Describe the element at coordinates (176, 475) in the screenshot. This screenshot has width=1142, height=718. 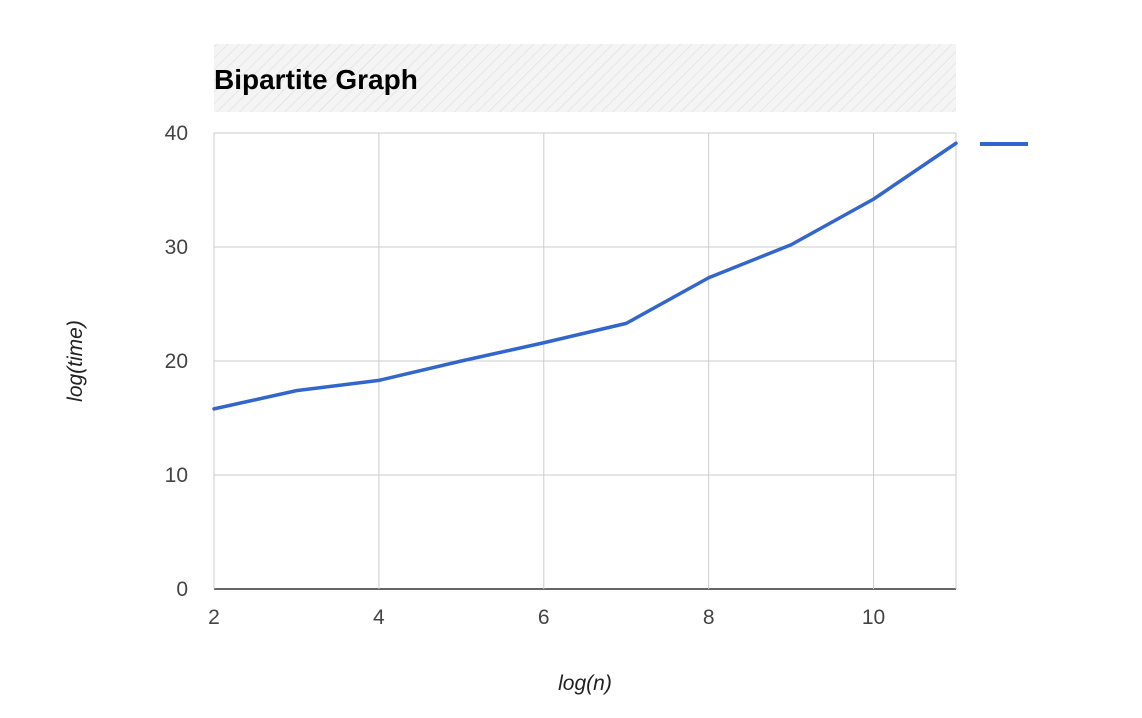
I see `y-tick-label: 10` at that location.